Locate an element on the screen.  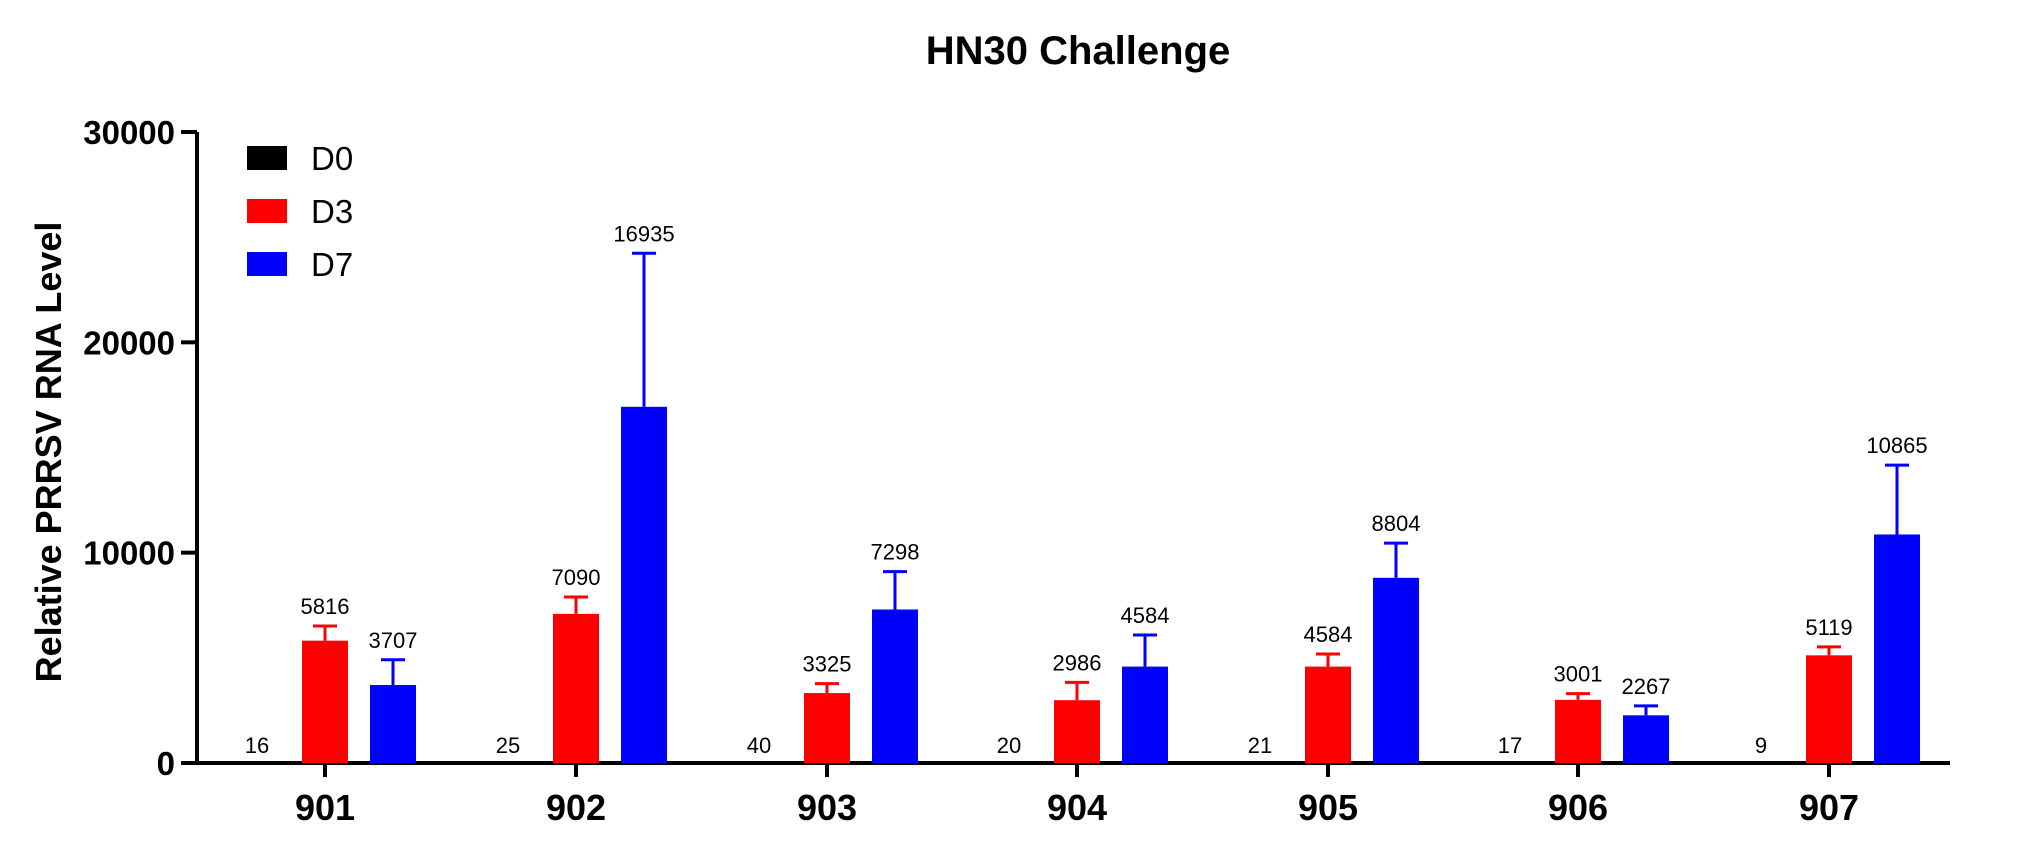
data-label-D3-905: 4584 is located at coordinates (1328, 634).